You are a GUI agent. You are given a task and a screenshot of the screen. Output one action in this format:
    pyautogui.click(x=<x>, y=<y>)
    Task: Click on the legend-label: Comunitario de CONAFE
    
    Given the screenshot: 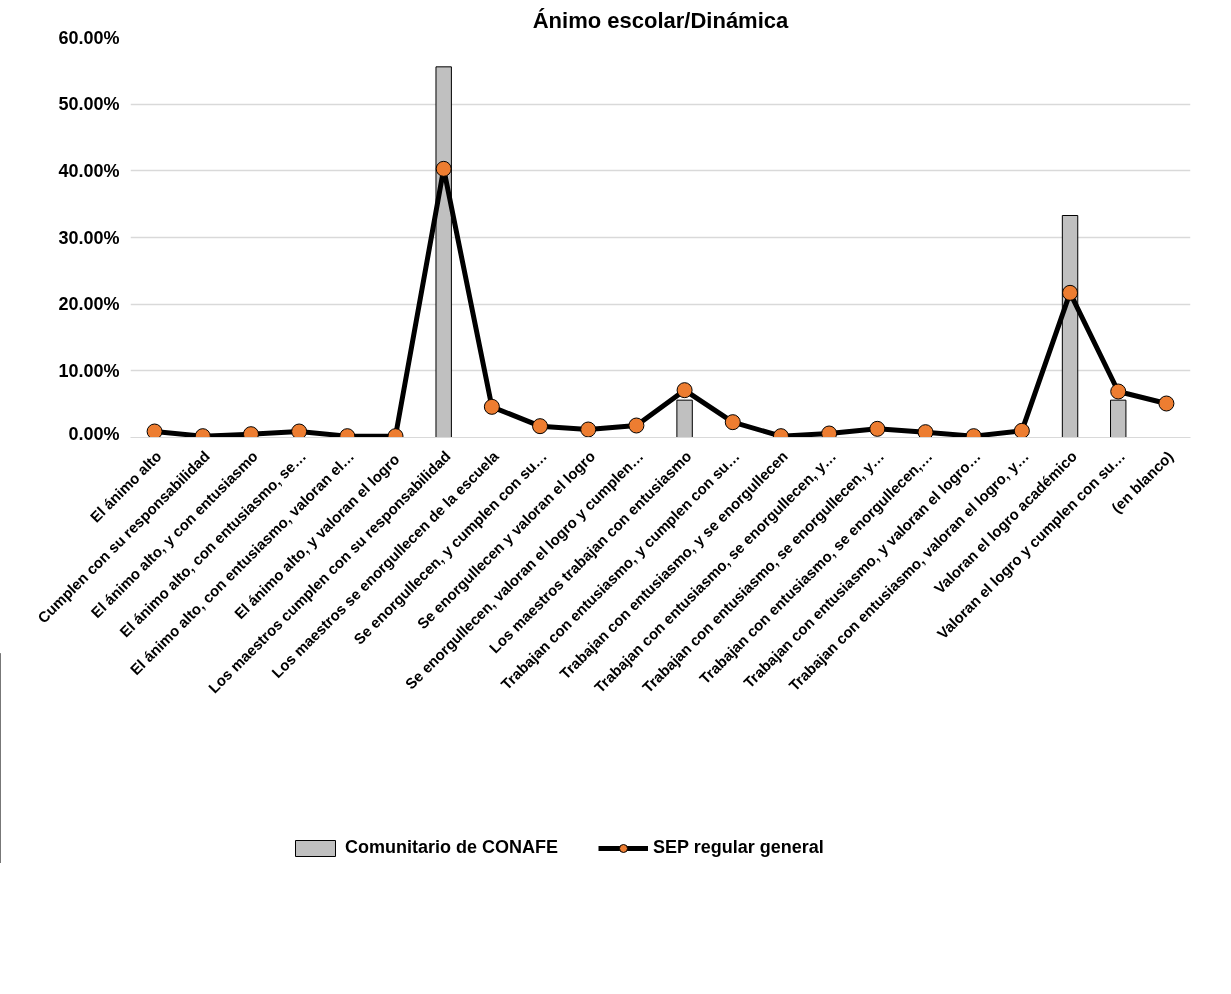 What is the action you would take?
    pyautogui.click(x=452, y=847)
    